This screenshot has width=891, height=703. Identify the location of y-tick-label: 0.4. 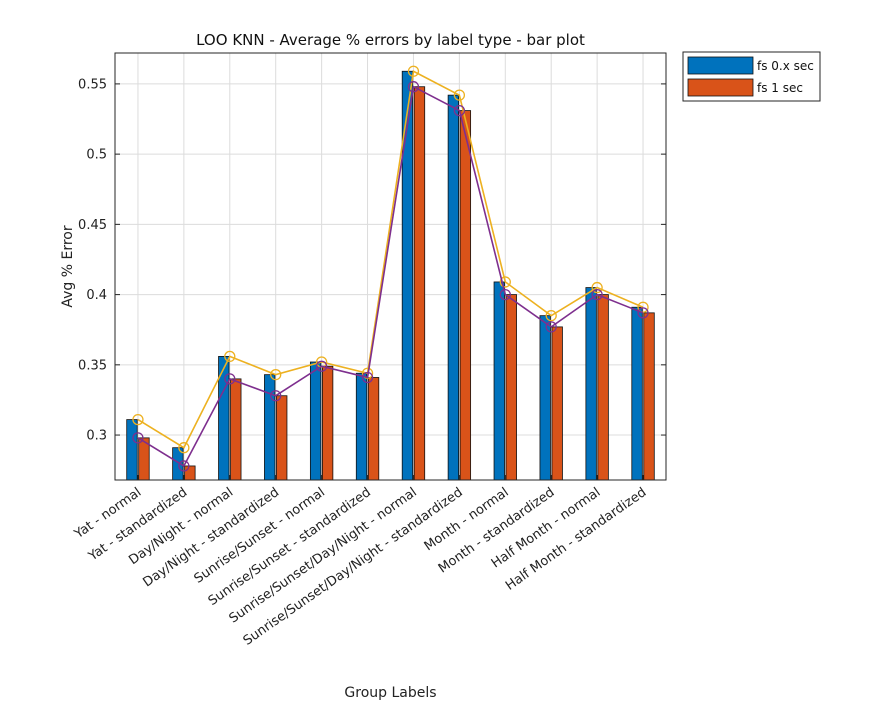
(96, 295).